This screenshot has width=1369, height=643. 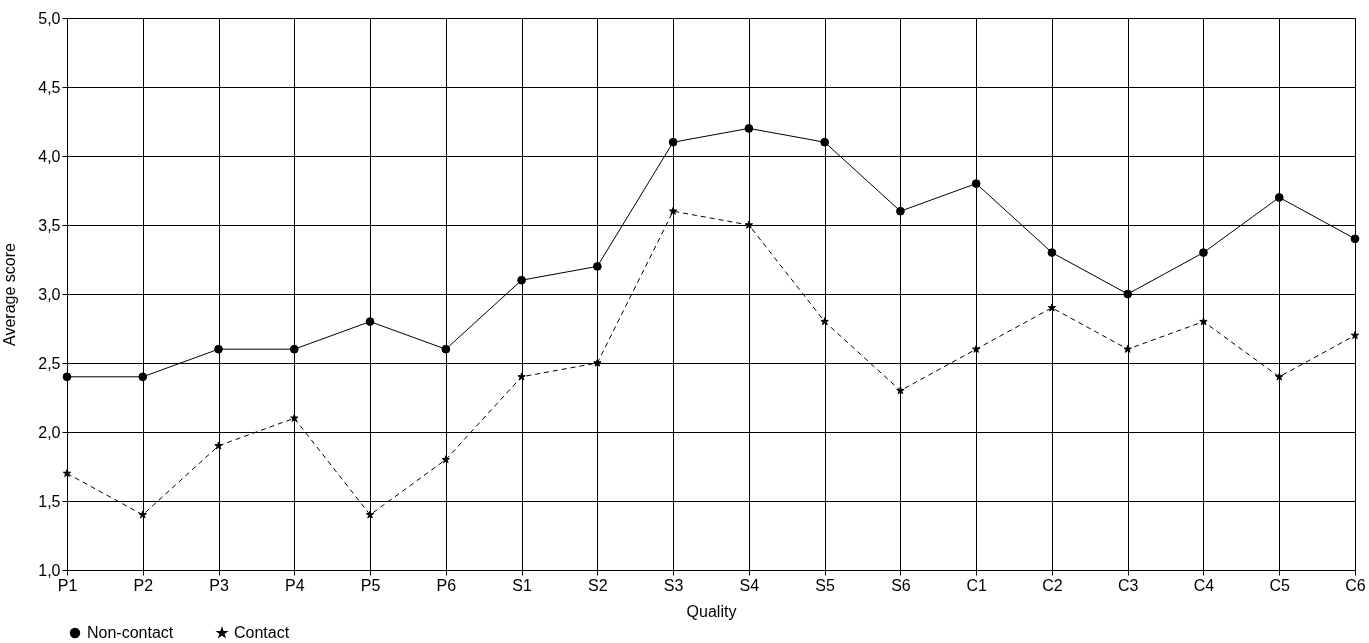 I want to click on y-tick-label: 1,5, so click(x=49, y=501).